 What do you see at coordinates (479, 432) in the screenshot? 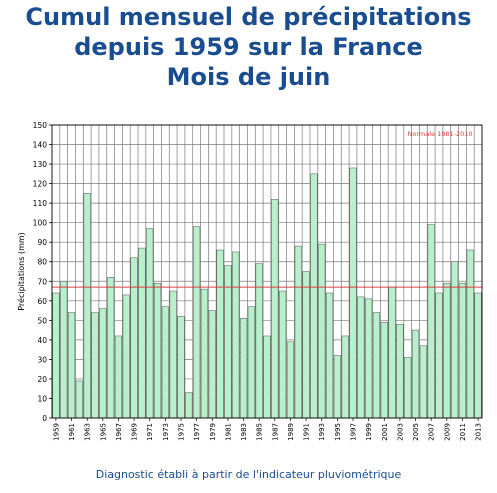
I see `x-tick-label: 2013` at bounding box center [479, 432].